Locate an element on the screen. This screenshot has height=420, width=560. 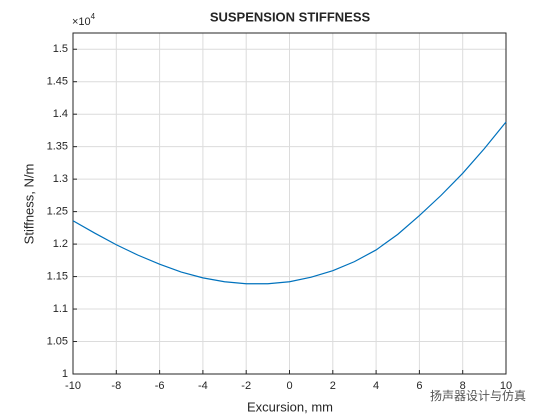
y-tick-label: 1.35 is located at coordinates (57, 147).